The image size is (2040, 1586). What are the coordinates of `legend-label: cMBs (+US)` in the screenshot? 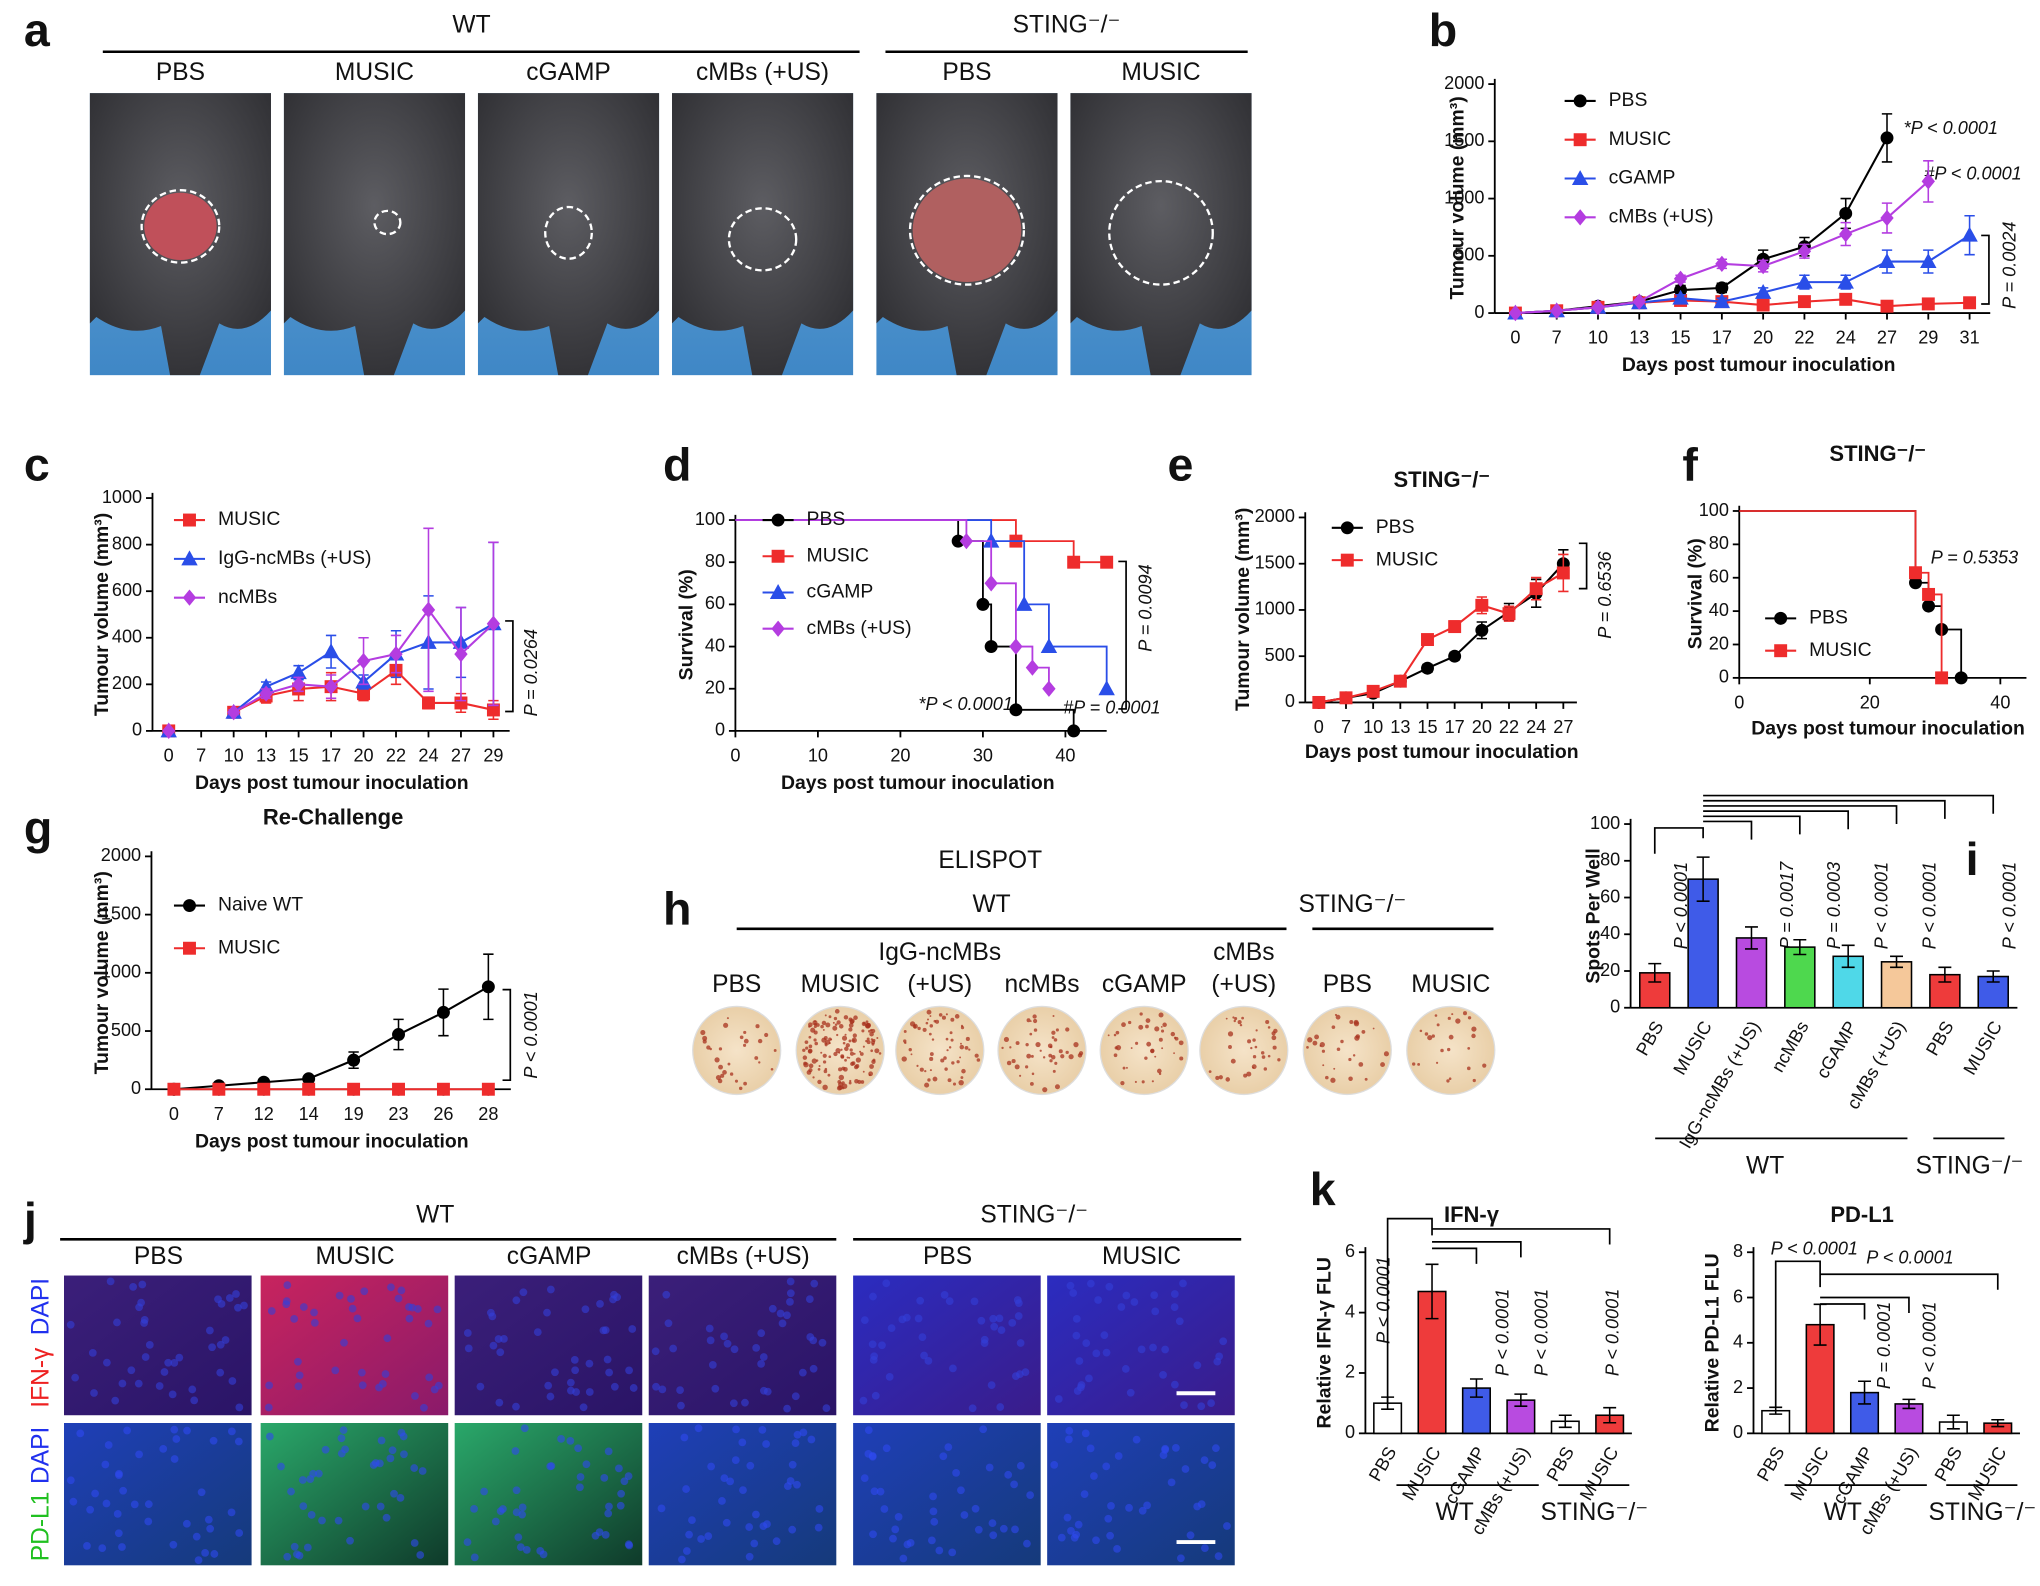 It's located at (859, 628).